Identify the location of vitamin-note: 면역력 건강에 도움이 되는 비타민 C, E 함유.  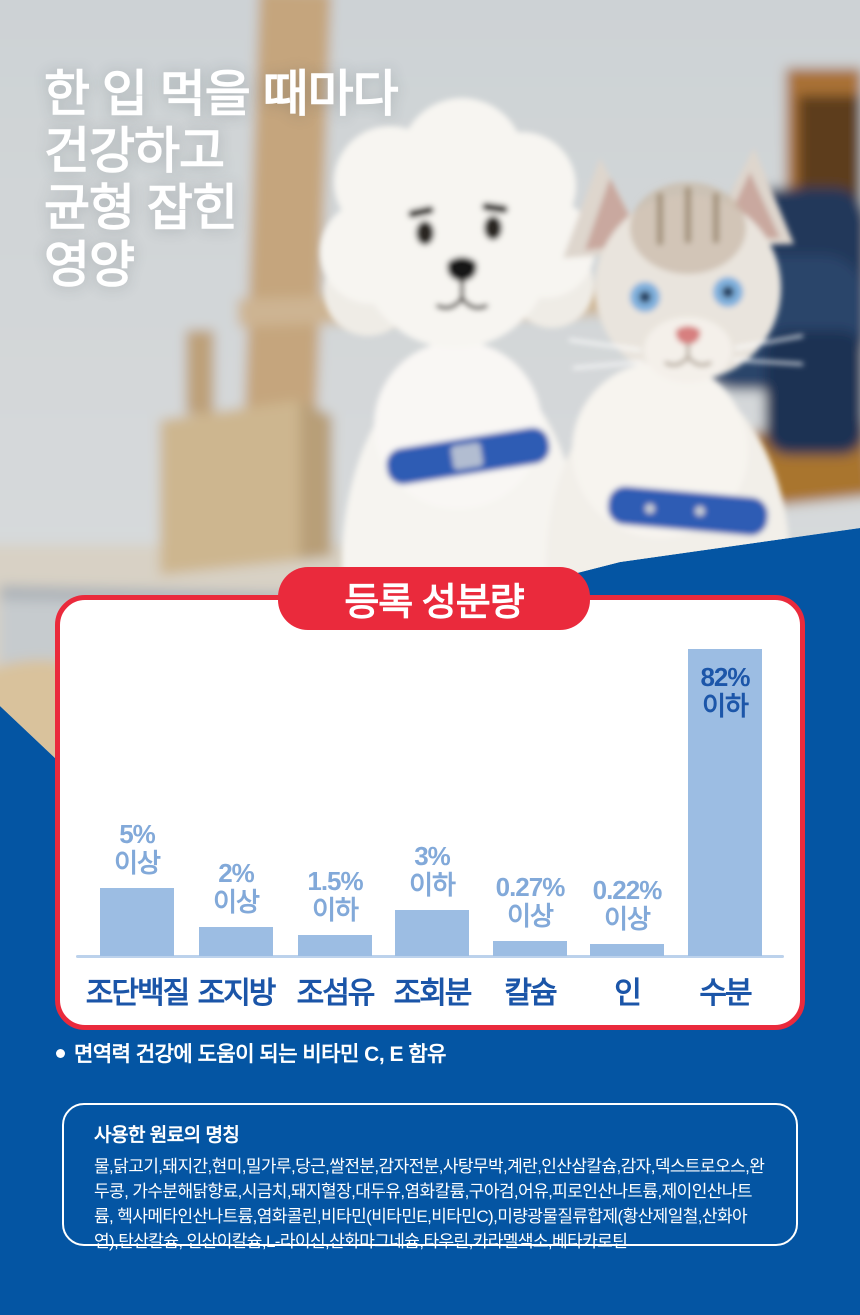
(251, 1053).